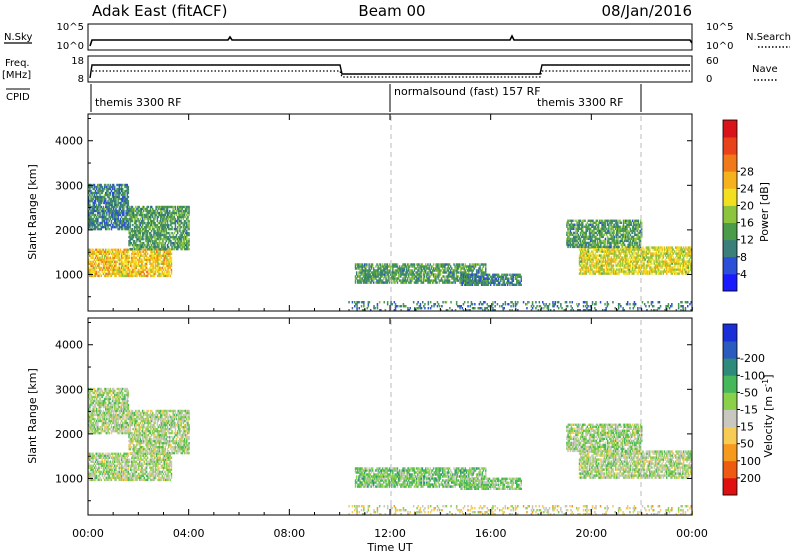  Describe the element at coordinates (391, 74) in the screenshot. I see `nave-series` at that location.